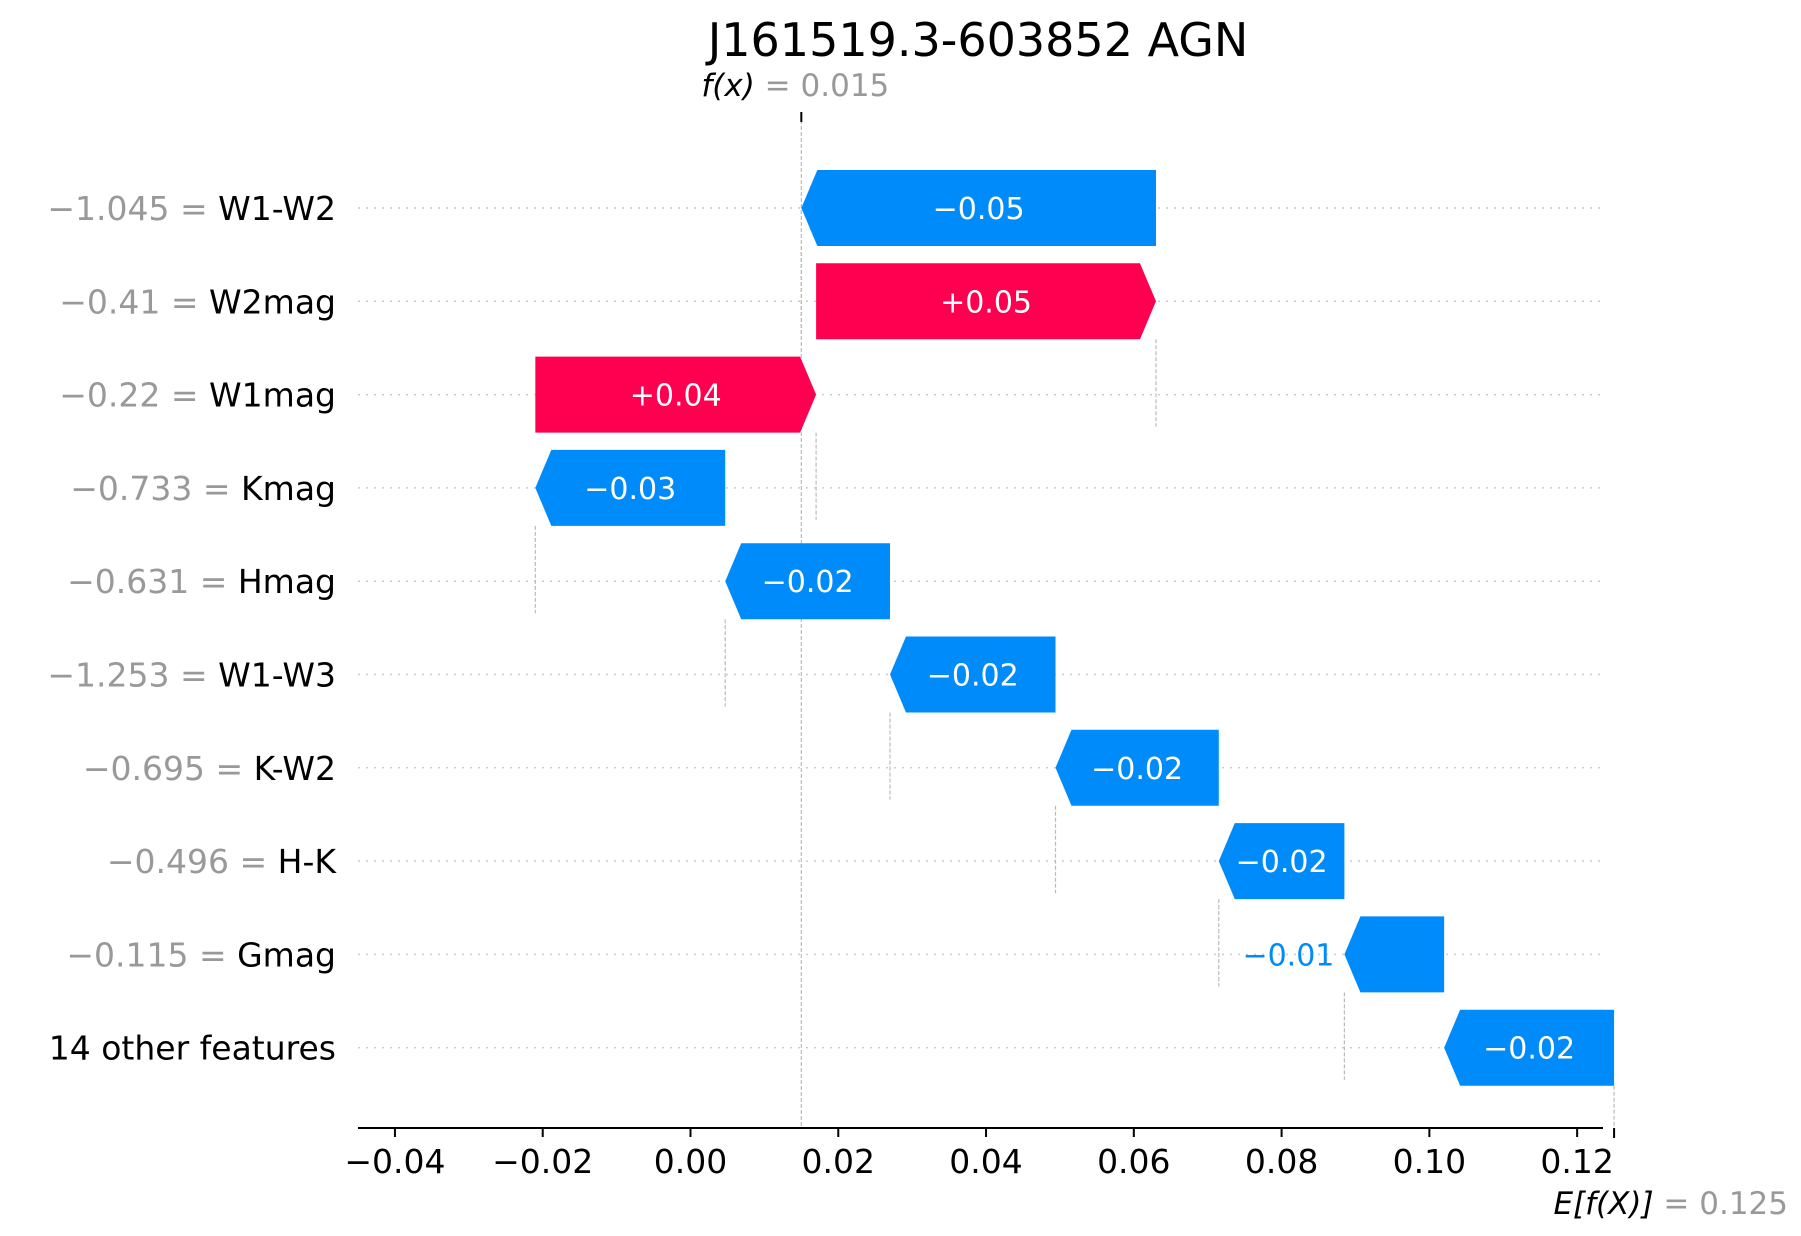 The image size is (1801, 1236). I want to click on expected-value-number: 0.125, so click(1743, 1204).